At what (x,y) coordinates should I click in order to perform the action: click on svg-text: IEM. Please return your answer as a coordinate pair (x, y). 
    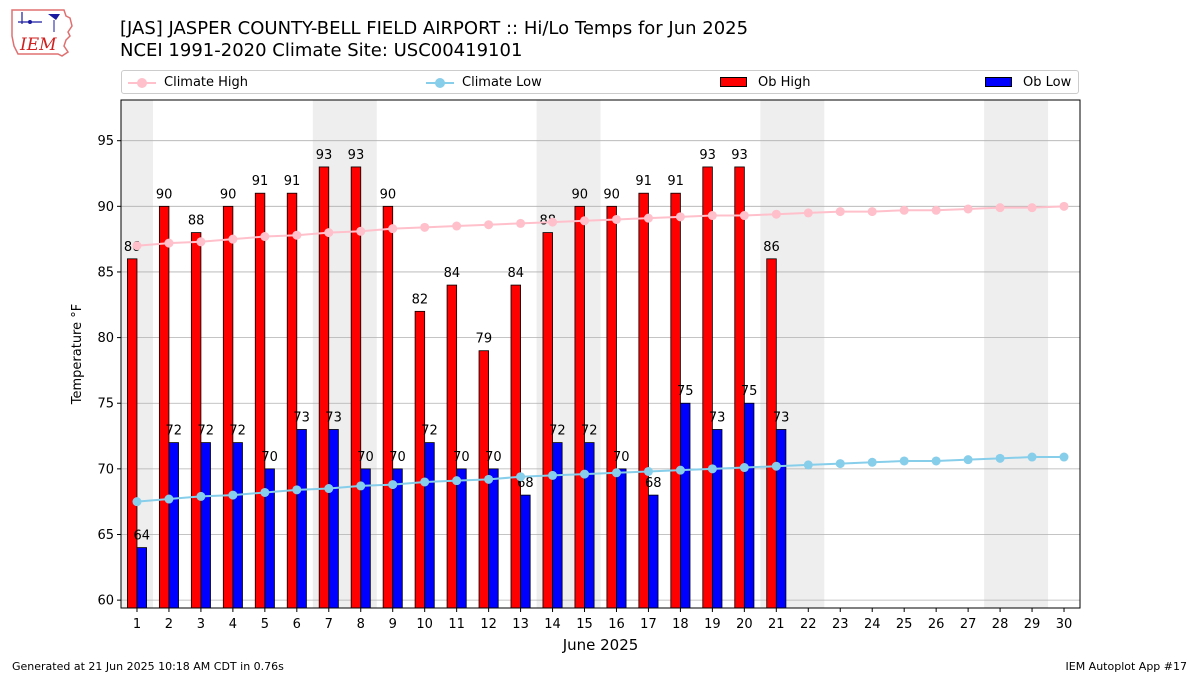
    Looking at the image, I should click on (38, 45).